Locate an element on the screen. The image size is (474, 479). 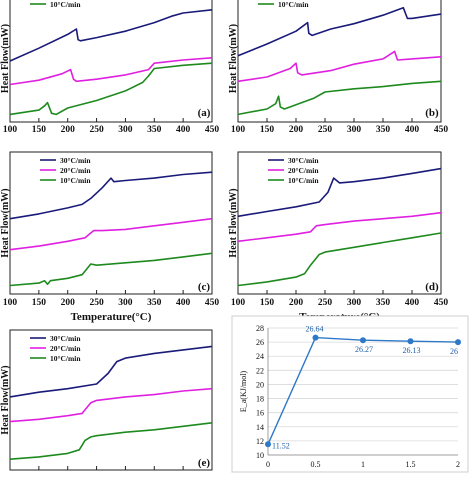
y-tick-label: 20 is located at coordinates (260, 384).